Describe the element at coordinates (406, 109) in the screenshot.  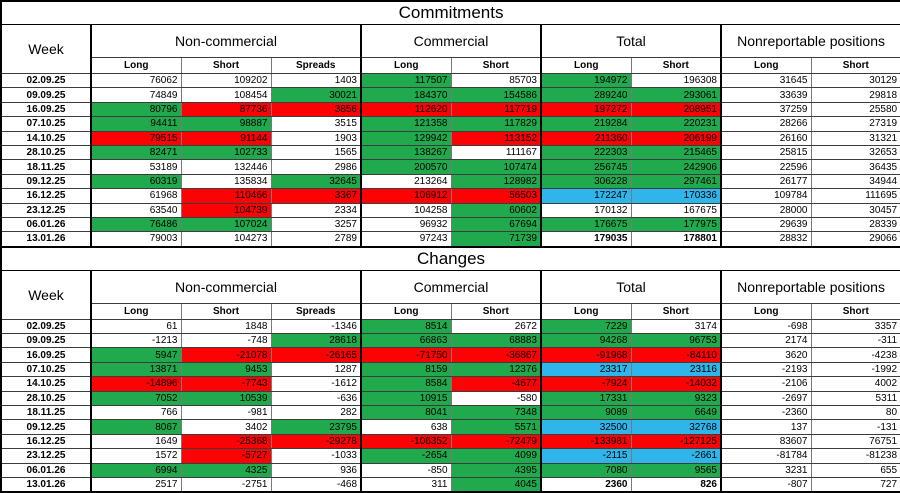
I see `value-cell: 112620` at that location.